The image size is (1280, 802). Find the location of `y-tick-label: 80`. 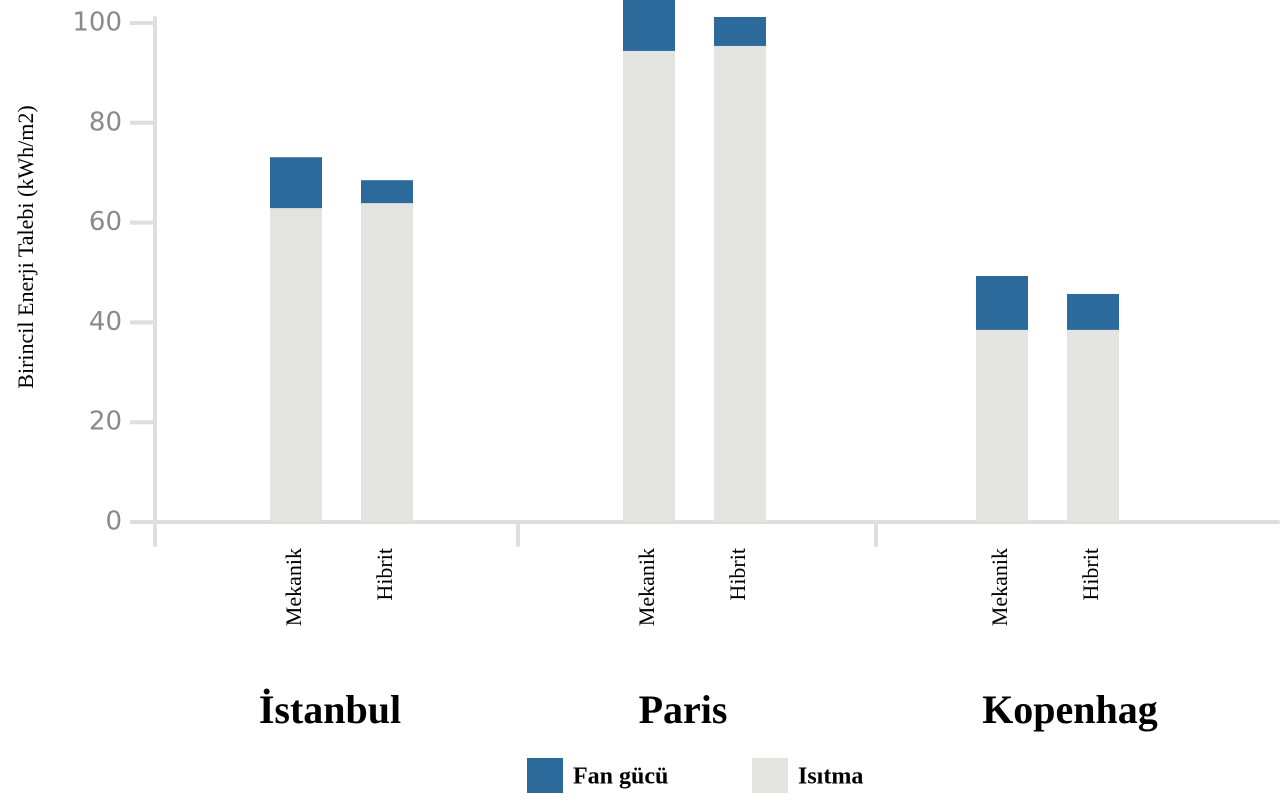

y-tick-label: 80 is located at coordinates (105, 122).